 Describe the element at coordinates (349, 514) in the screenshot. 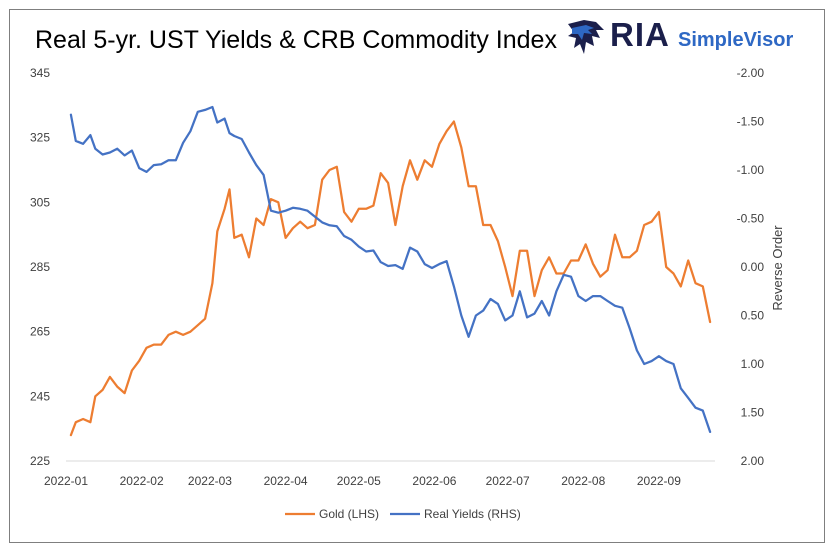

I see `legend-label: Gold (LHS)` at that location.